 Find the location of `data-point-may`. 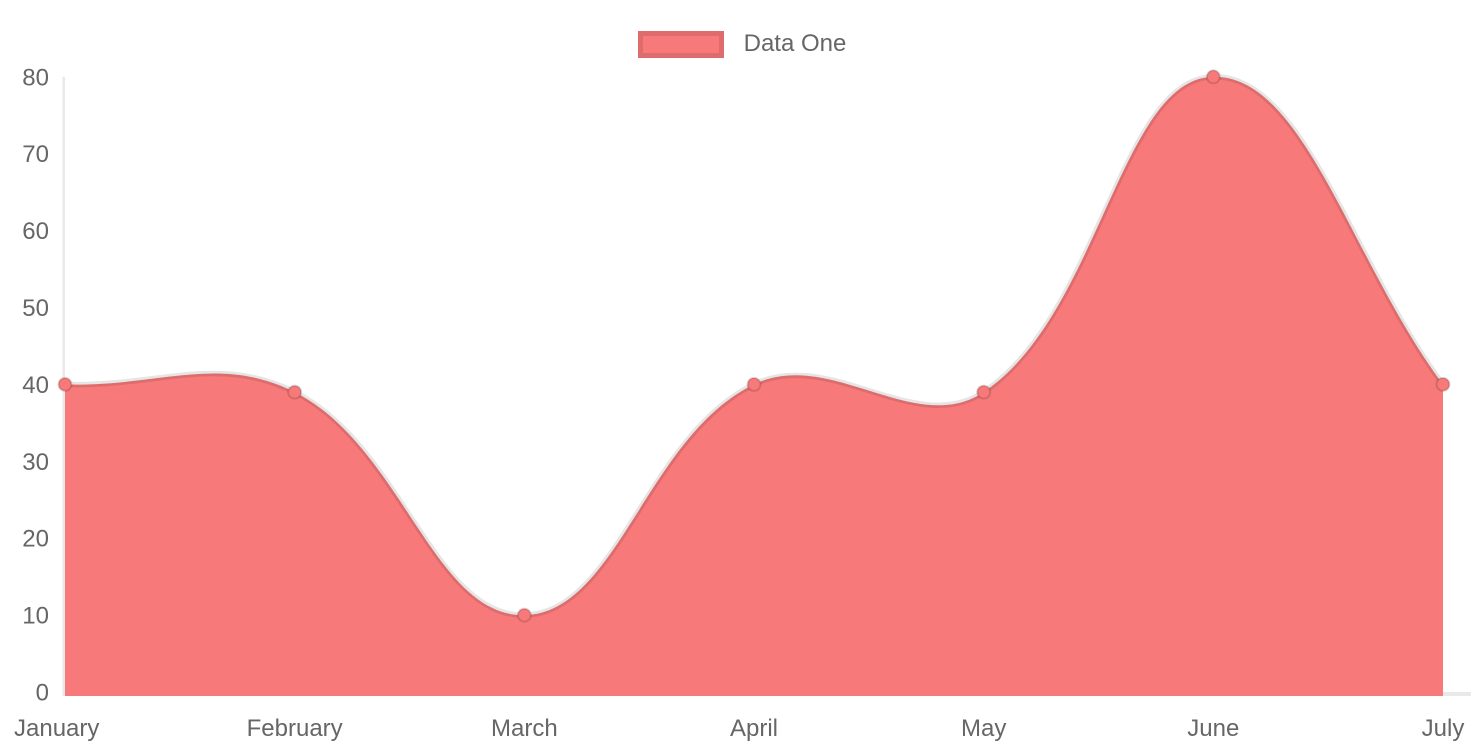

data-point-may is located at coordinates (984, 392).